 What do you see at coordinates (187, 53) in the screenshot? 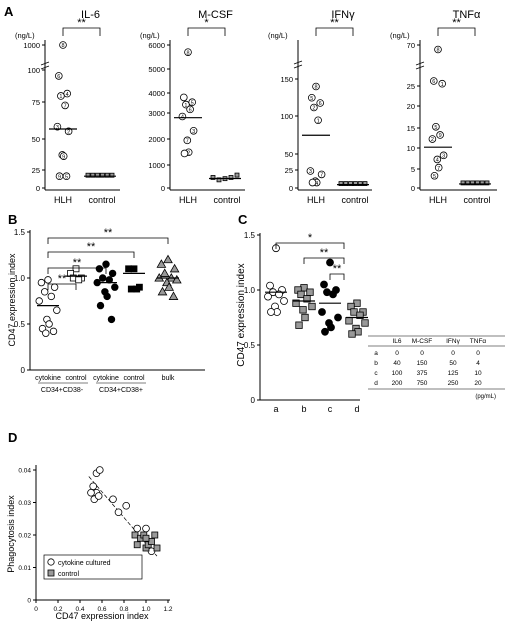
I see `a2-hlh-point-label: 8` at bounding box center [187, 53].